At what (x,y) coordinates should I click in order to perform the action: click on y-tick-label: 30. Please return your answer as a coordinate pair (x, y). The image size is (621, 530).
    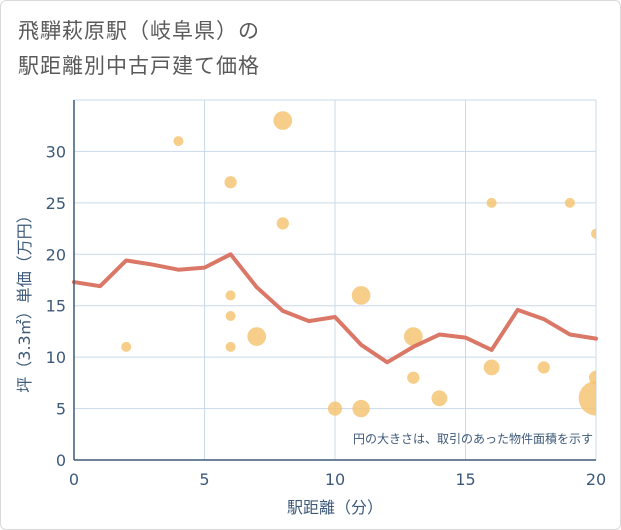
    Looking at the image, I should click on (56, 151).